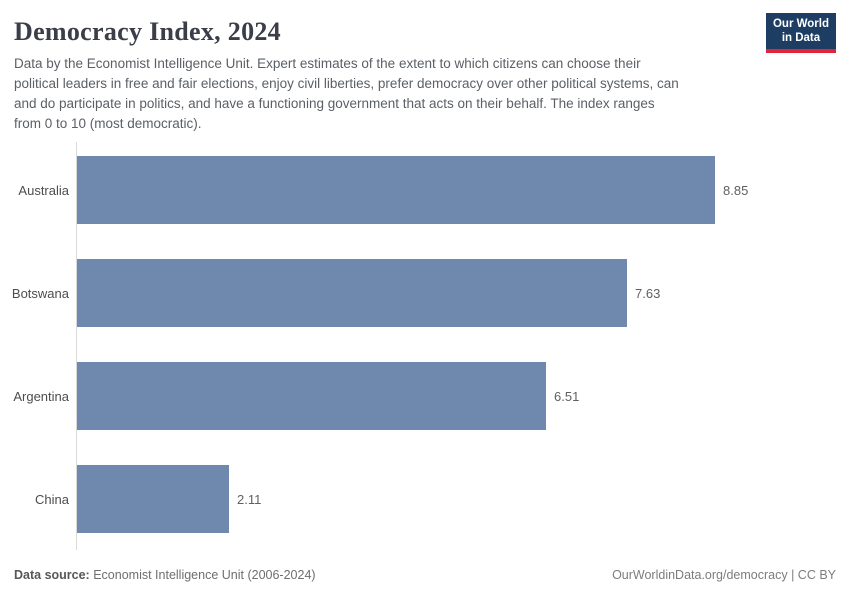 The width and height of the screenshot is (850, 600). What do you see at coordinates (801, 37) in the screenshot?
I see `owid-logo-line2: in Data` at bounding box center [801, 37].